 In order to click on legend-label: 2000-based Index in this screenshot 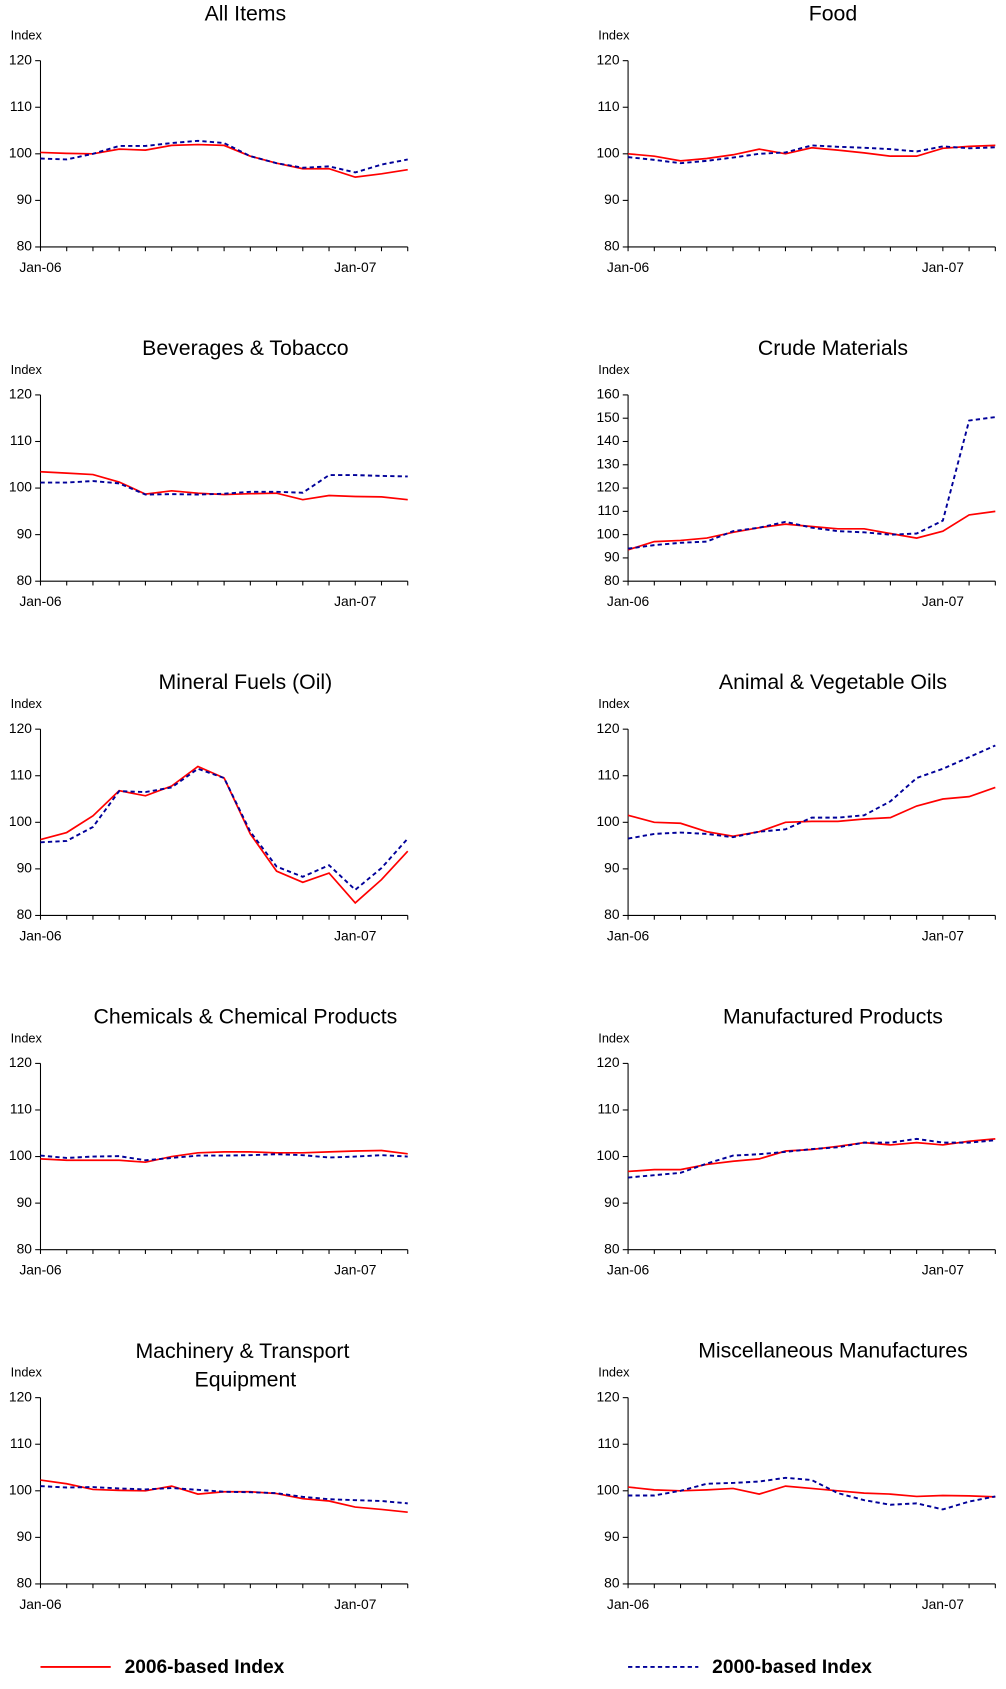, I will do `click(792, 1667)`.